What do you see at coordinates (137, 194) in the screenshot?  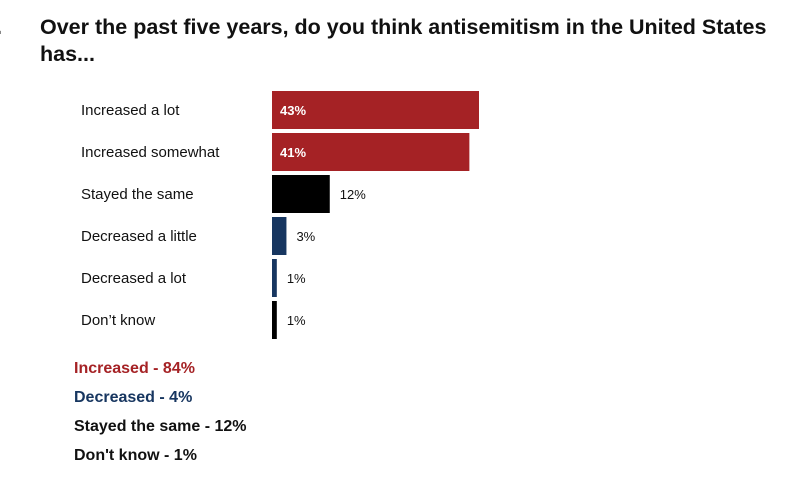 I see `category-label: Stayed the same` at bounding box center [137, 194].